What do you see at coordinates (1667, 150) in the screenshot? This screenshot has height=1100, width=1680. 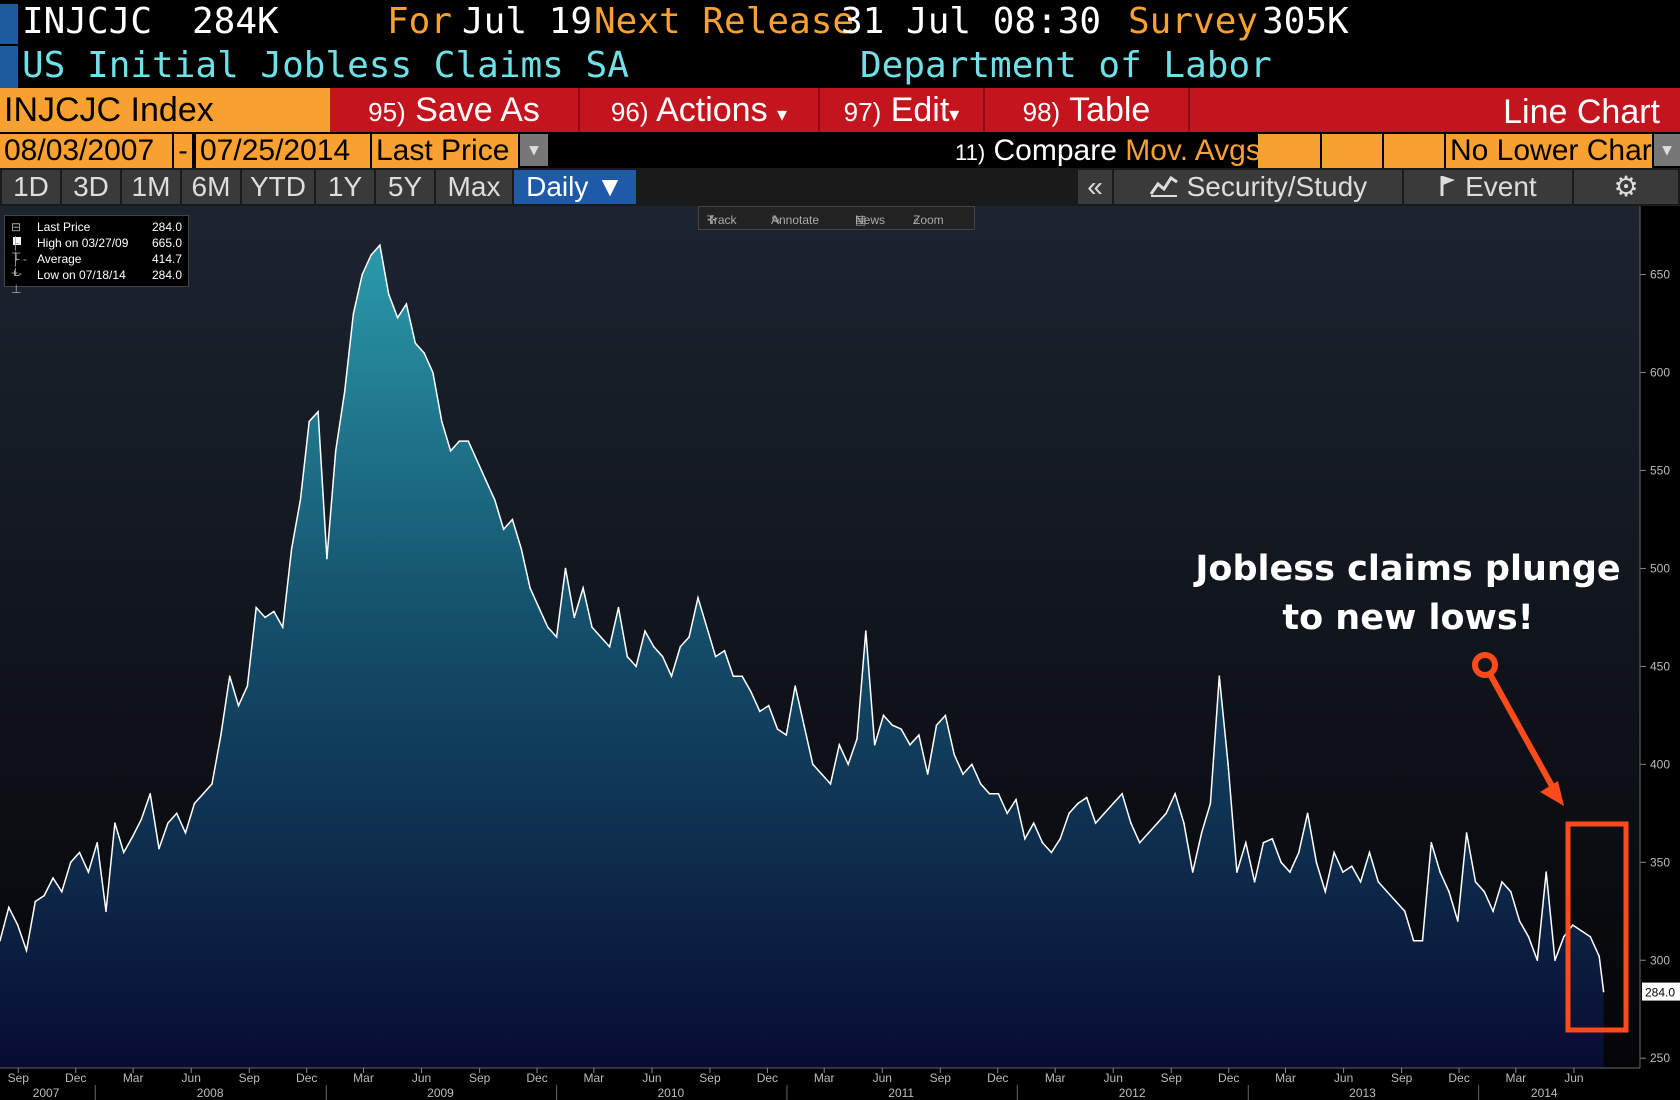 I see `lower-chart-dropdown-icon: ▼` at bounding box center [1667, 150].